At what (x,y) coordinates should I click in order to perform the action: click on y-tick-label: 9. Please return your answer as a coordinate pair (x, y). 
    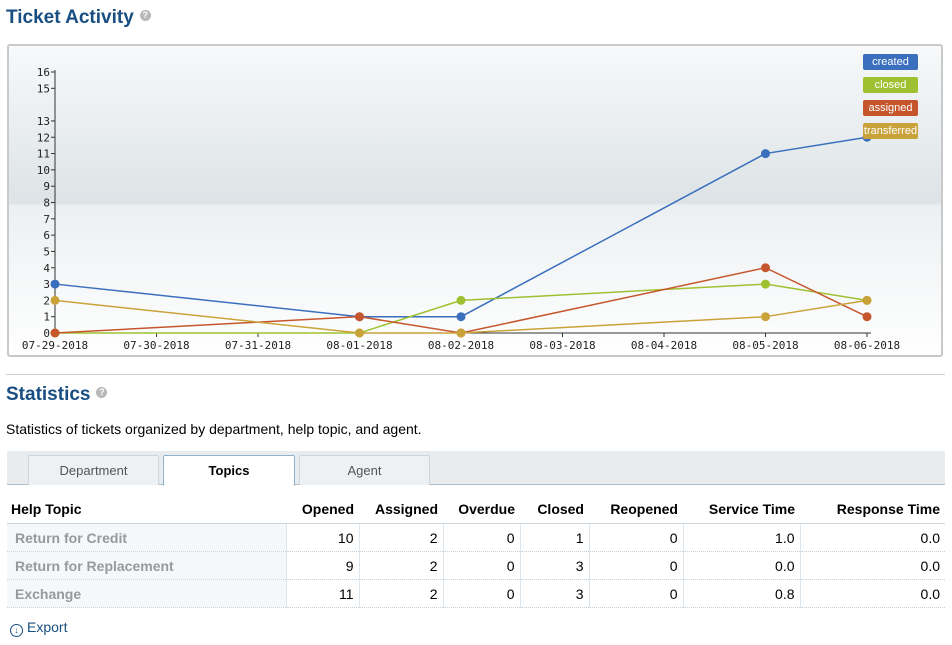
    Looking at the image, I should click on (46, 186).